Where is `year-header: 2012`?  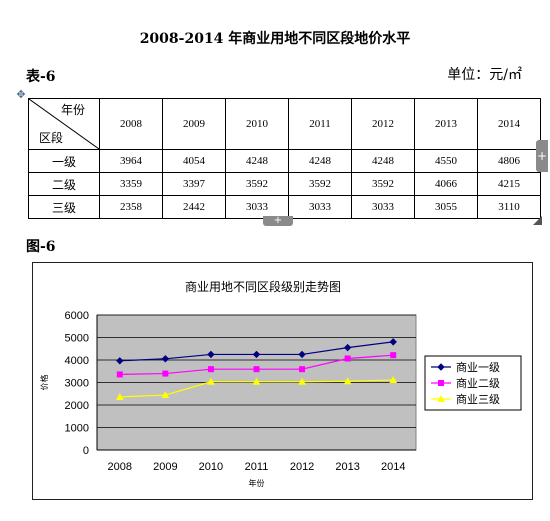
year-header: 2012 is located at coordinates (383, 124).